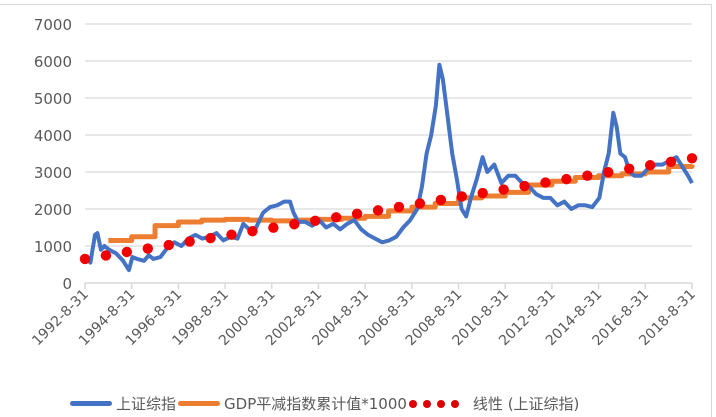 This screenshot has height=417, width=716. Describe the element at coordinates (91, 403) in the screenshot. I see `legend-swatch-blue-line` at that location.